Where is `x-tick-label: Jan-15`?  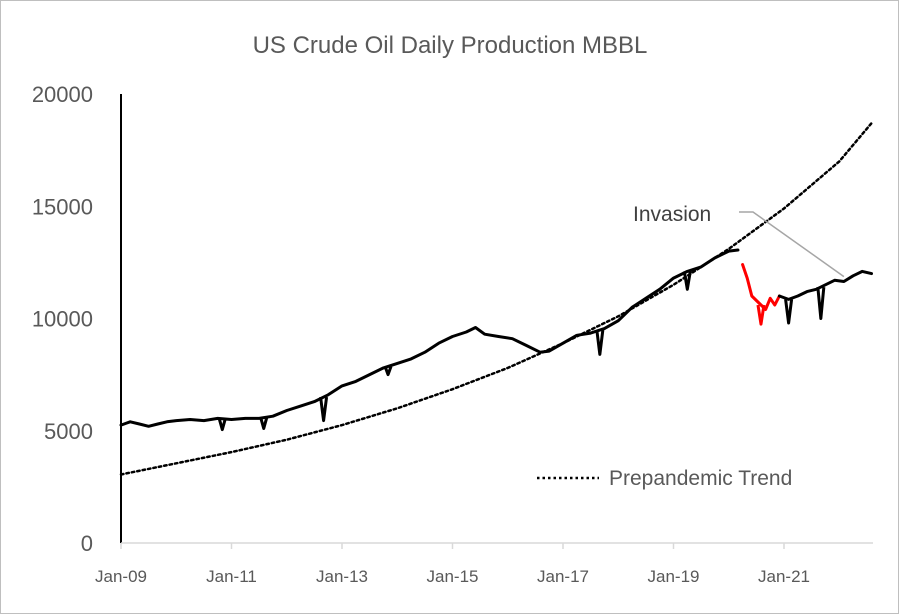
x-tick-label: Jan-15 is located at coordinates (453, 576).